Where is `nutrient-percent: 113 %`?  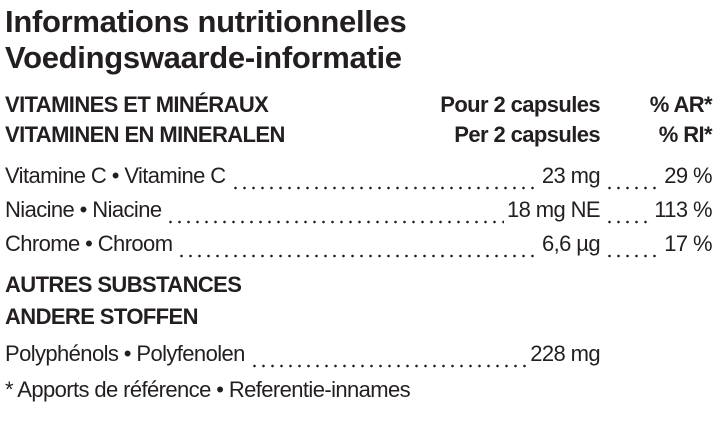
nutrient-percent: 113 % is located at coordinates (683, 209).